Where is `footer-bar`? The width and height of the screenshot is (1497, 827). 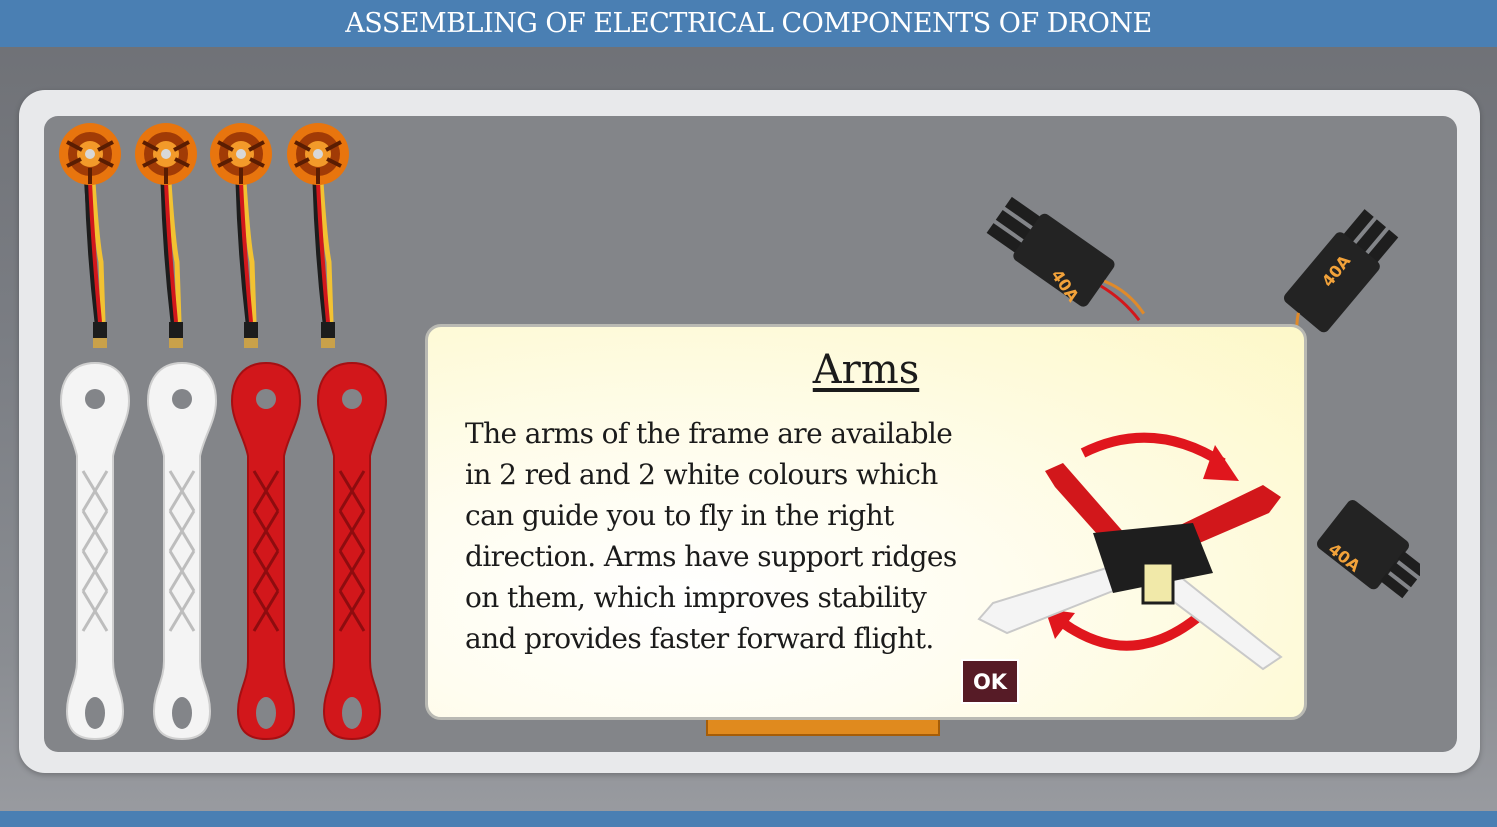
footer-bar is located at coordinates (748, 819).